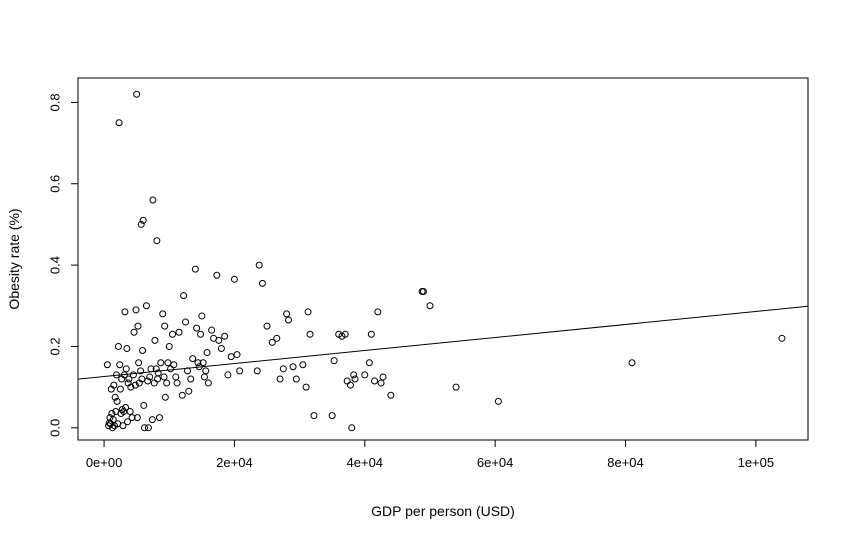 The height and width of the screenshot is (540, 849). I want to click on y-axis: 0.0 0.2 0.4 0.6 0.8, so click(63, 265).